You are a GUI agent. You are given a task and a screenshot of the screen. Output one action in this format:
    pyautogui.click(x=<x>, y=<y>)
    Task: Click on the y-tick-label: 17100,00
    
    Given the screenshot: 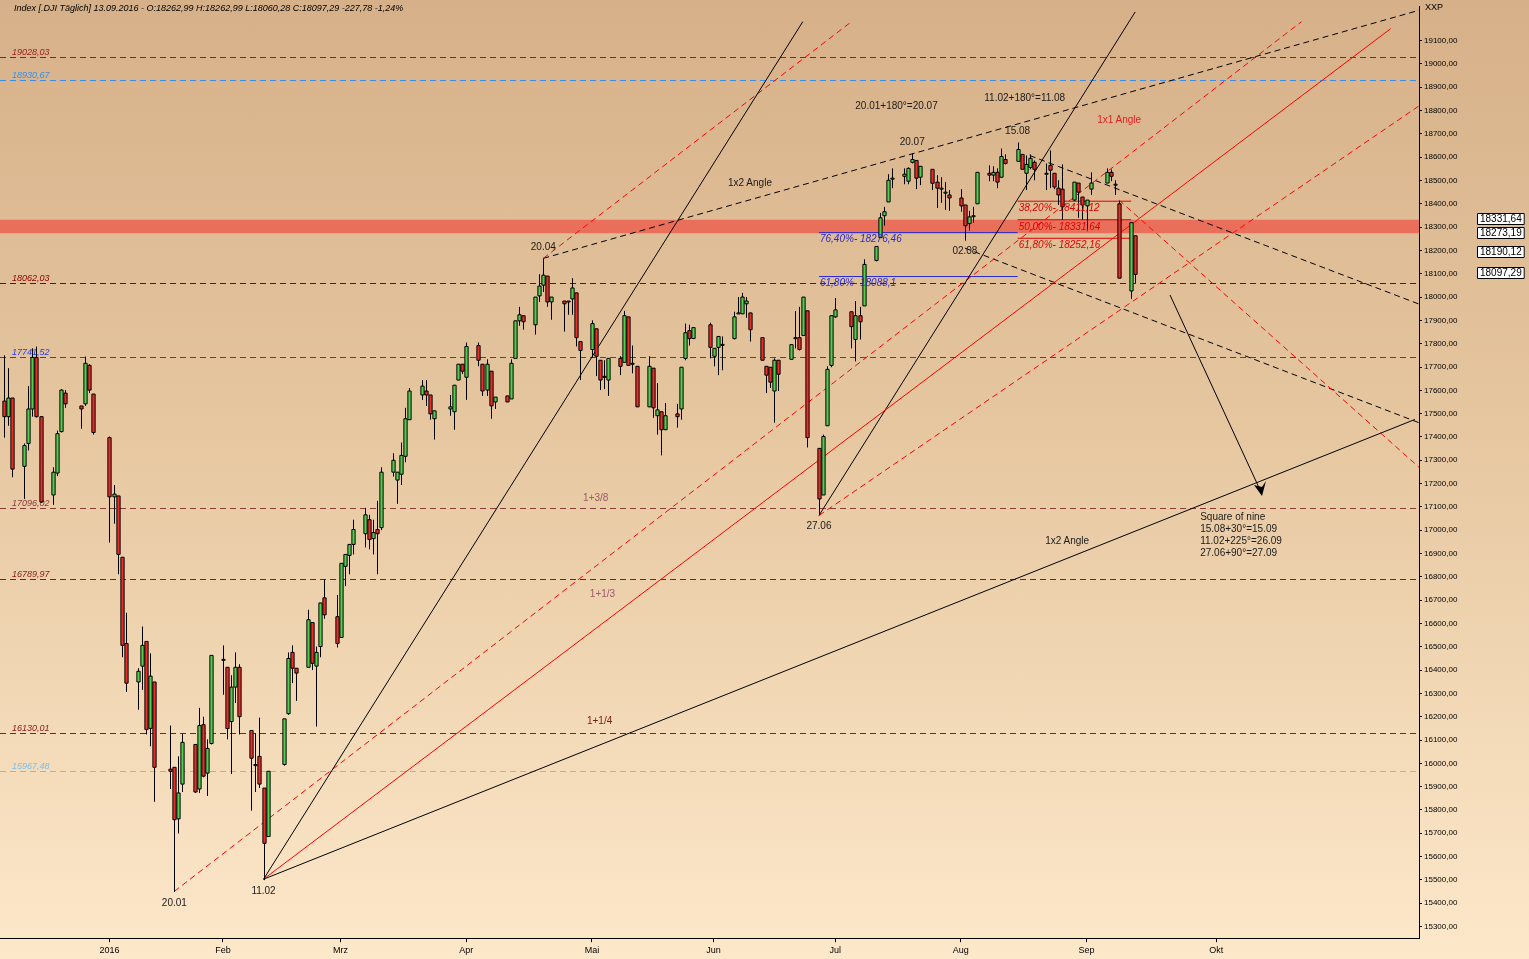 What is the action you would take?
    pyautogui.click(x=1441, y=507)
    